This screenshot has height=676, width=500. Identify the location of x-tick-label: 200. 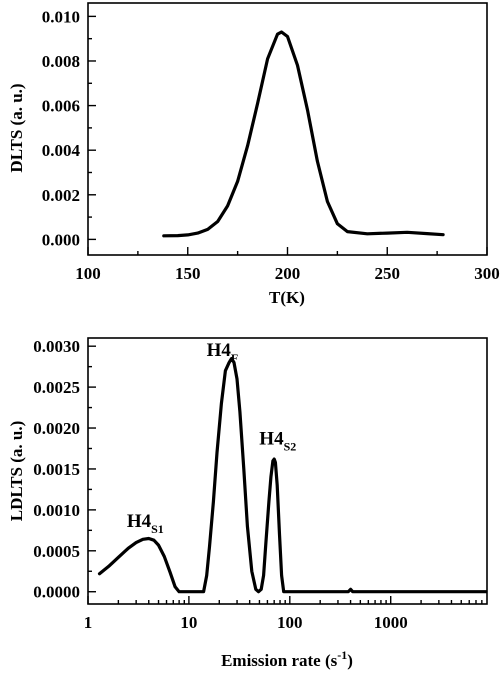
(288, 273).